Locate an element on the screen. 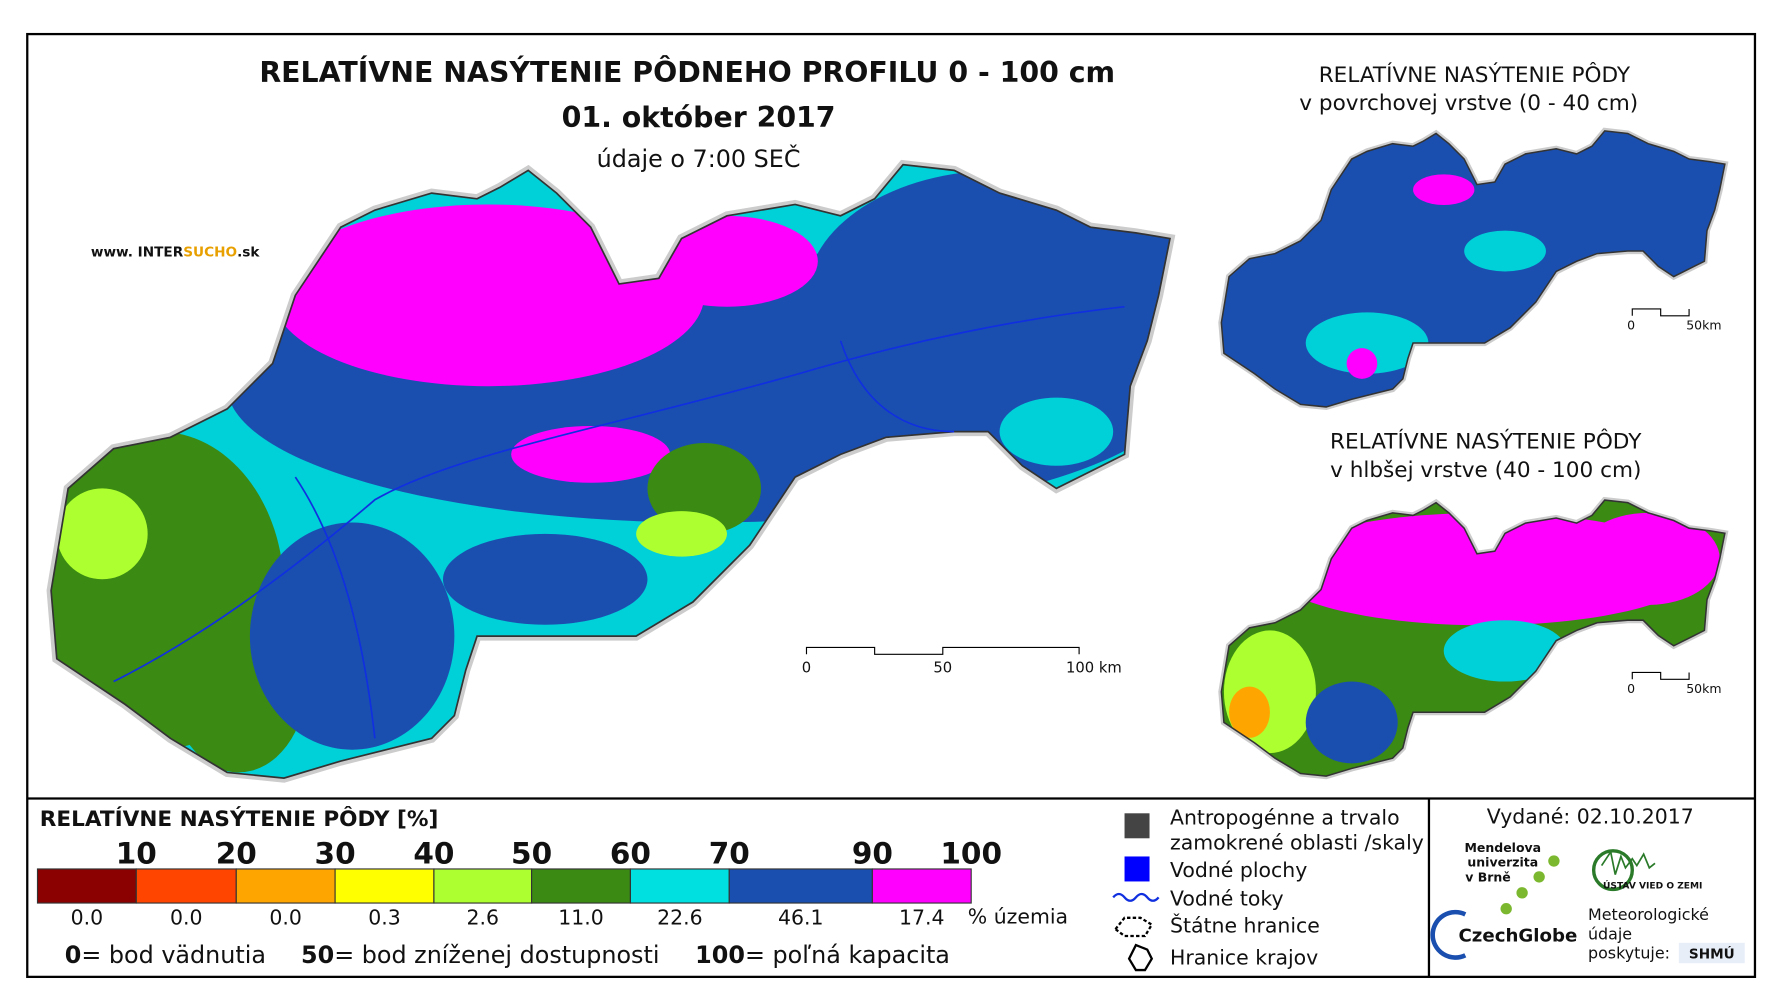  inset-subtitle: v povrchovej vrstve (0 - 40 cm) is located at coordinates (1468, 103).